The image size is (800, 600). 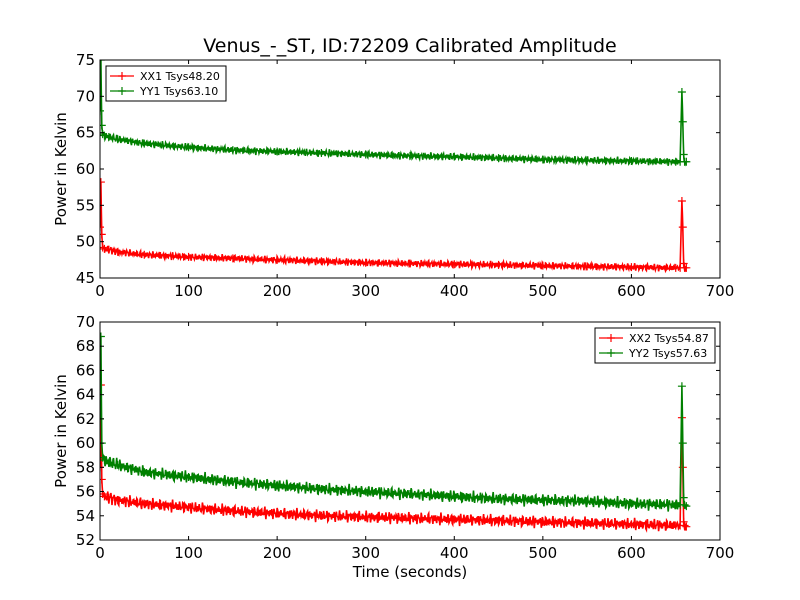 What do you see at coordinates (180, 76) in the screenshot?
I see `legend-label: XX1 Tsys48.20` at bounding box center [180, 76].